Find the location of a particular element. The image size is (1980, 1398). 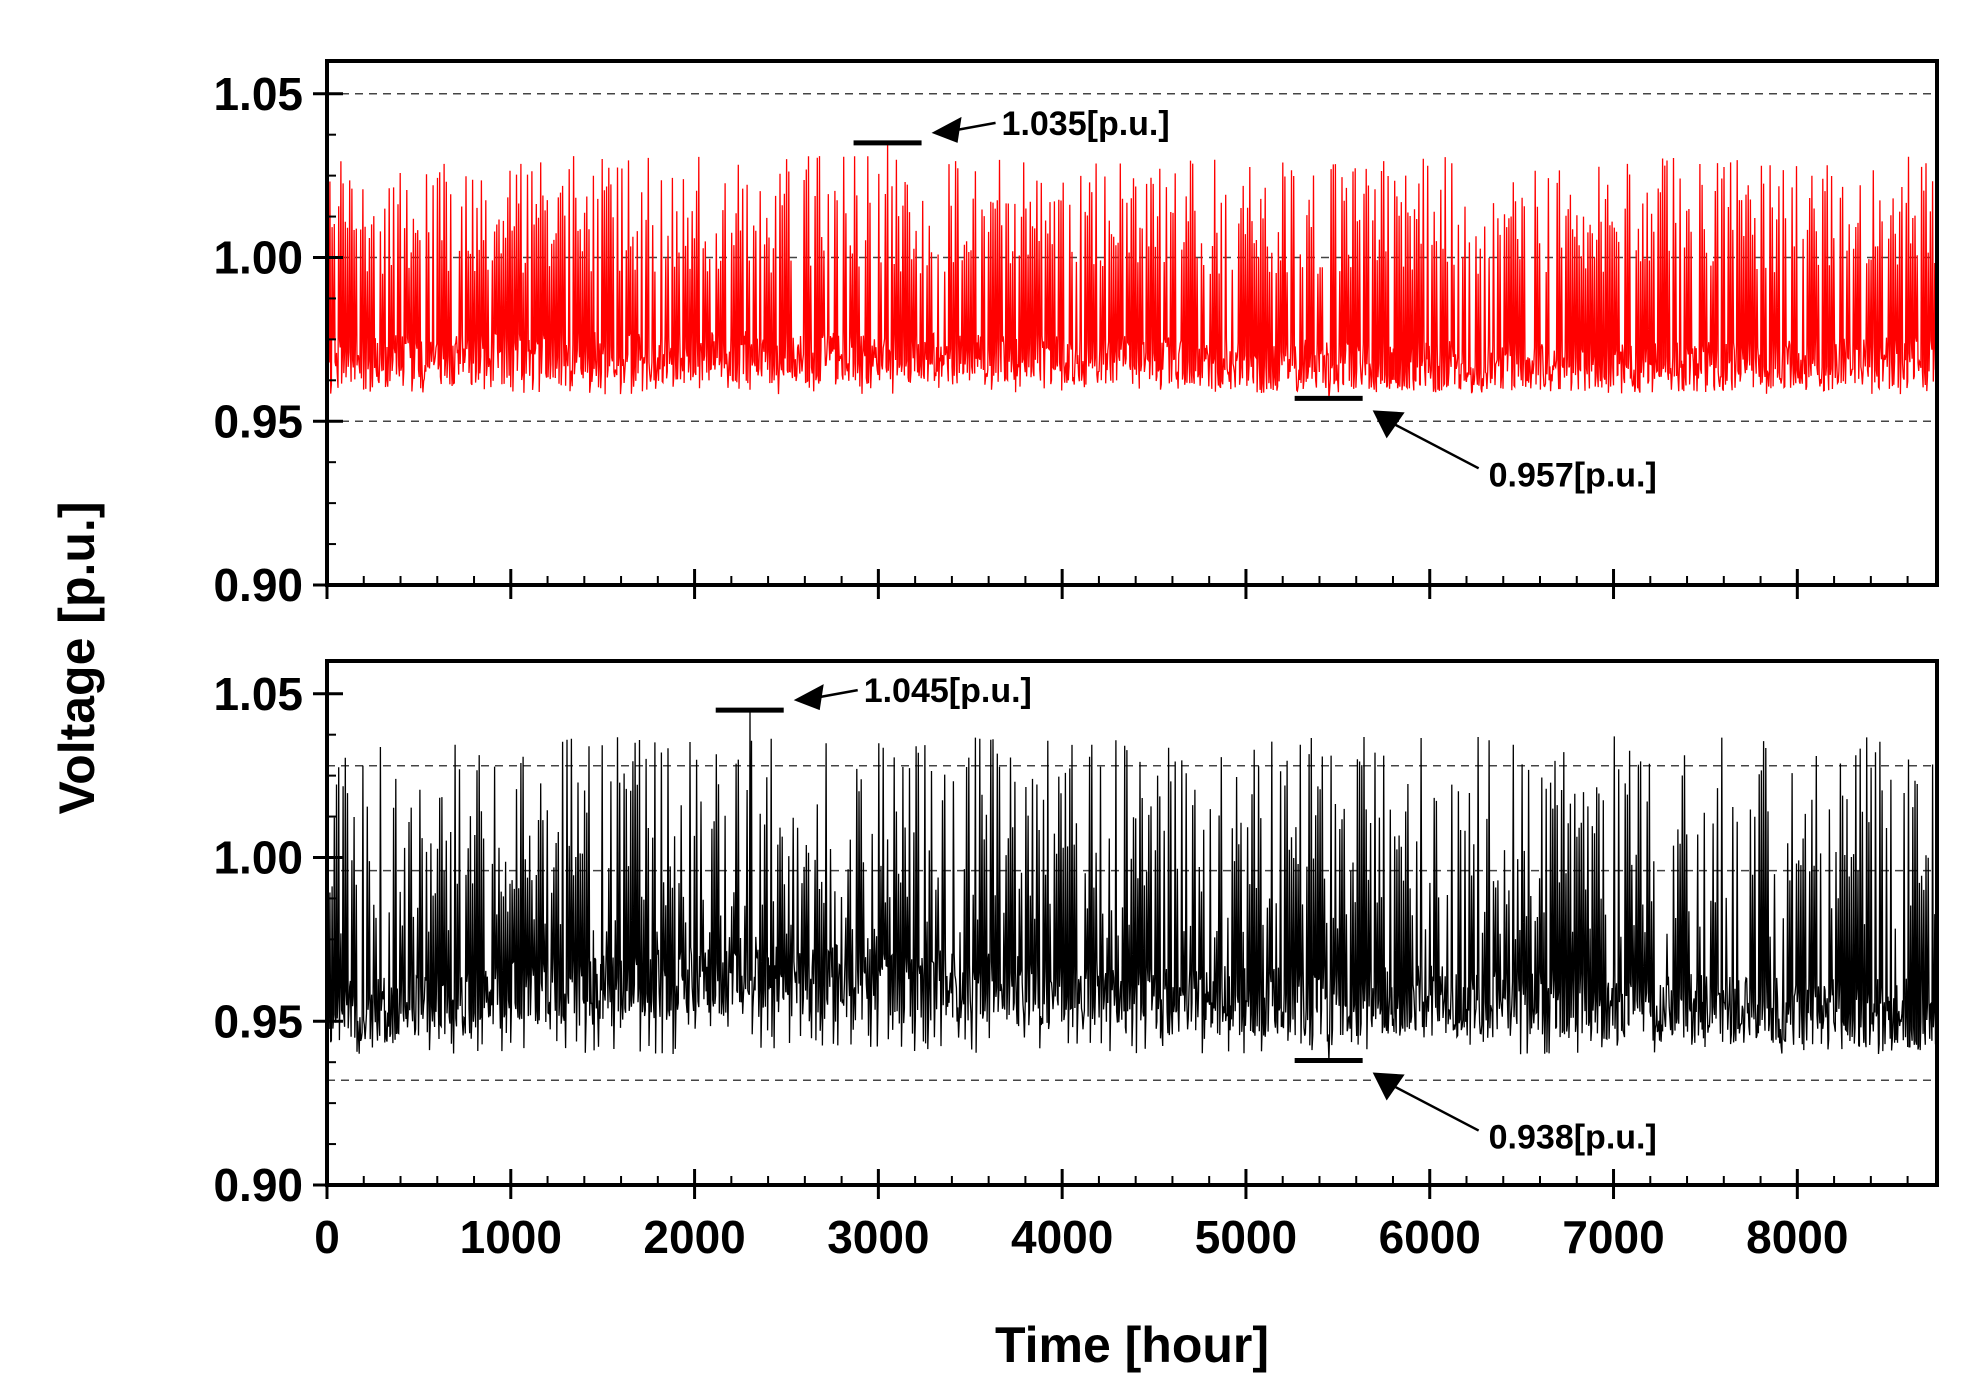

x-tick-label: 0 is located at coordinates (327, 1237).